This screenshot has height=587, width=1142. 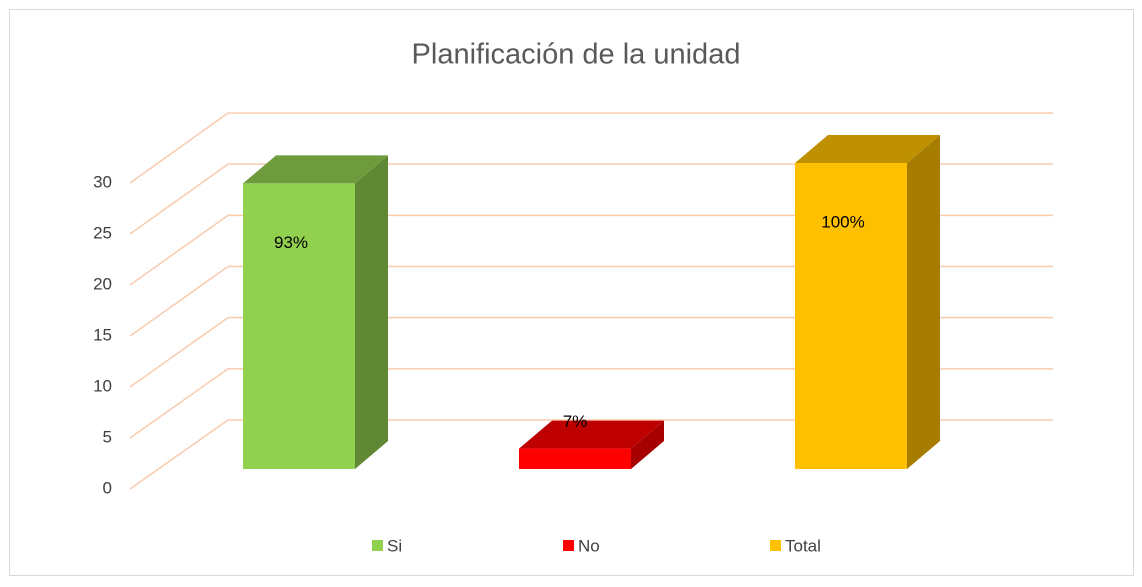 What do you see at coordinates (394, 545) in the screenshot?
I see `legend-label: Si` at bounding box center [394, 545].